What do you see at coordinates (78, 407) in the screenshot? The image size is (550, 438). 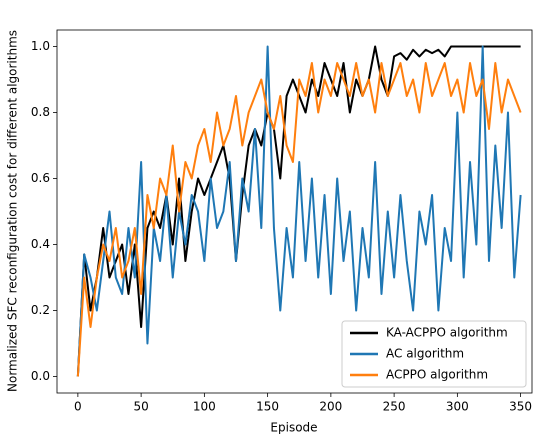 I see `x-tick-label: 0` at bounding box center [78, 407].